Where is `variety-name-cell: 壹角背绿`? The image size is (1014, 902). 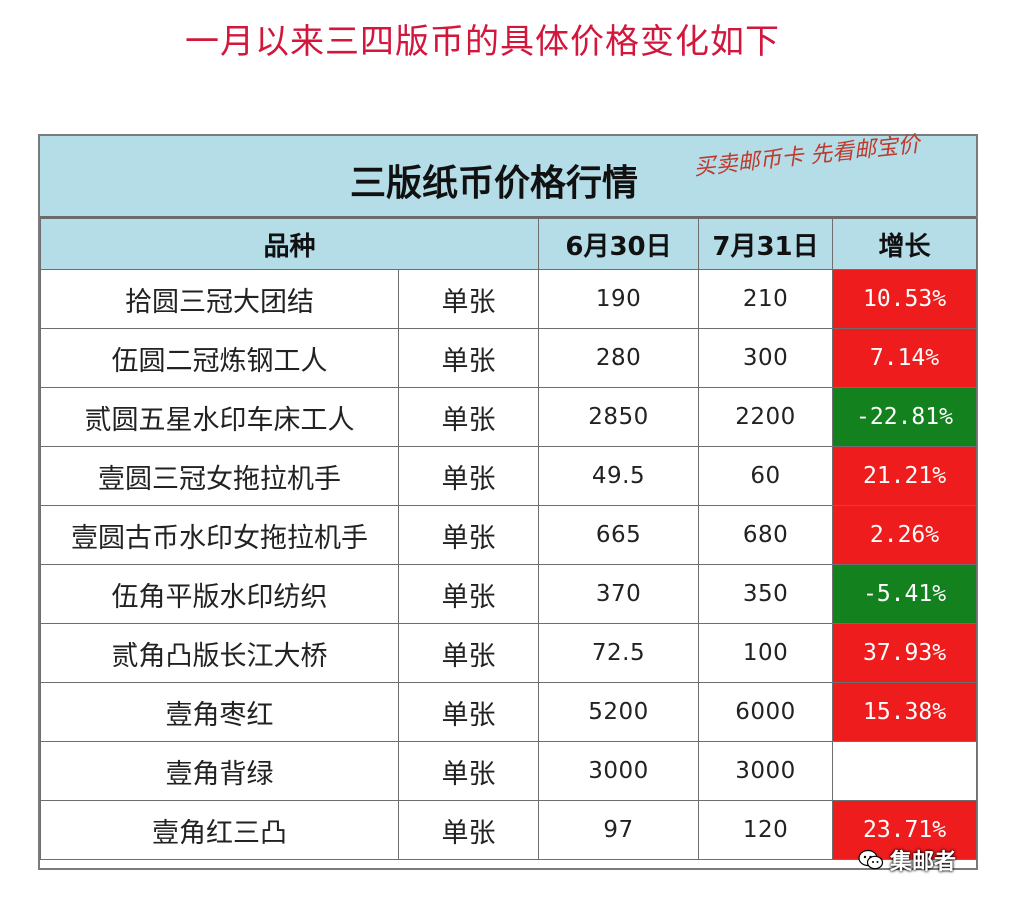 variety-name-cell: 壹角背绿 is located at coordinates (219, 771).